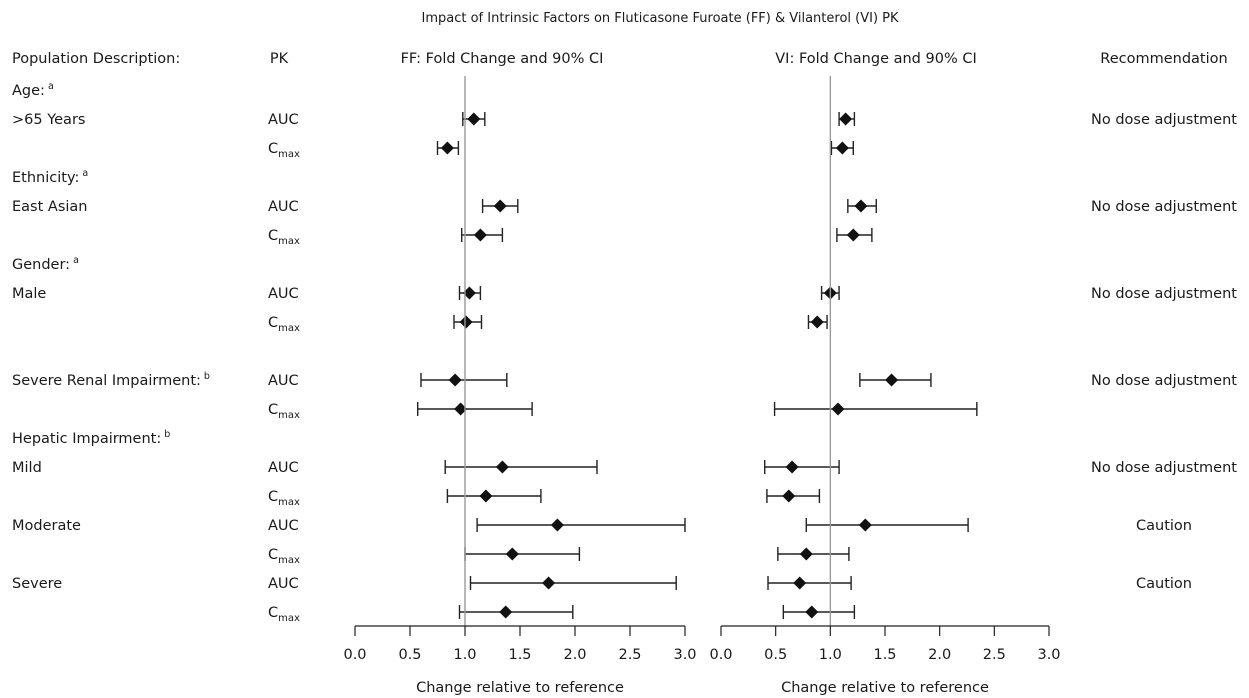 Image resolution: width=1249 pixels, height=698 pixels. I want to click on group-header-label: Age: a, so click(33, 90).